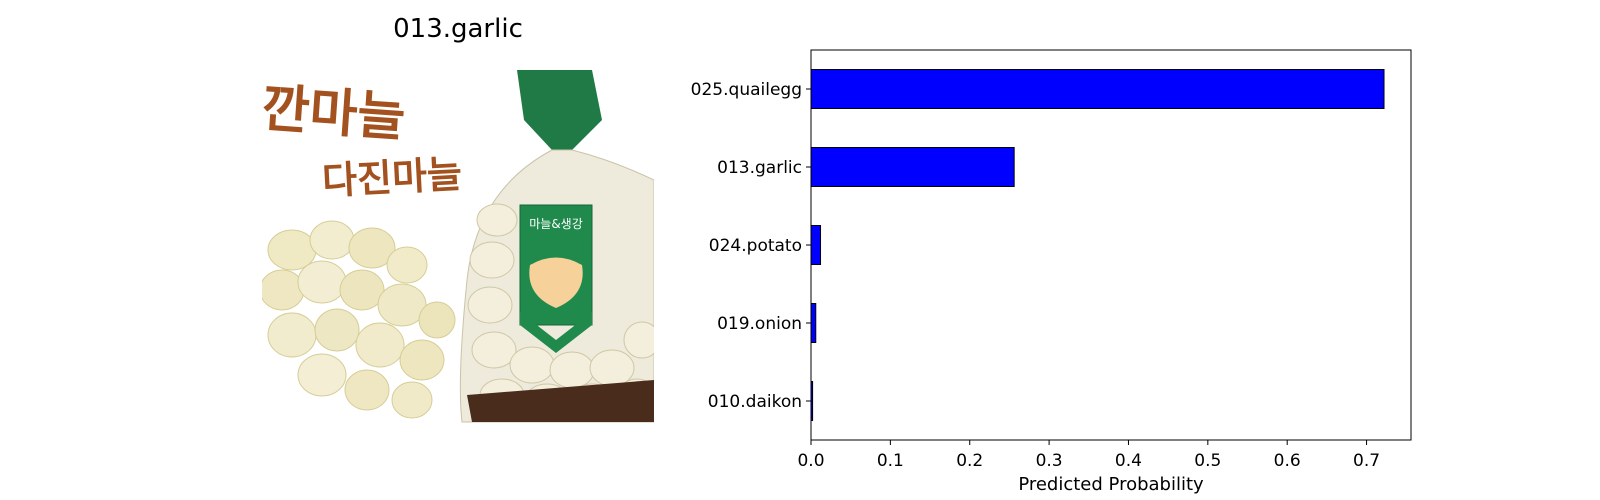 Image resolution: width=1600 pixels, height=500 pixels. Describe the element at coordinates (755, 402) in the screenshot. I see `y-tick-label: 010.daikon` at that location.